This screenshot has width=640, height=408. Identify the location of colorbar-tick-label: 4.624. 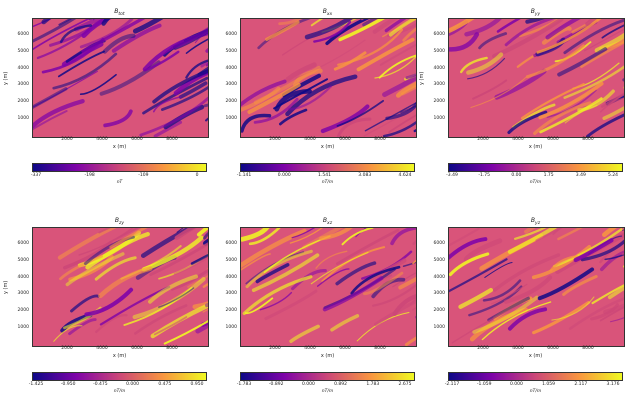
(405, 175).